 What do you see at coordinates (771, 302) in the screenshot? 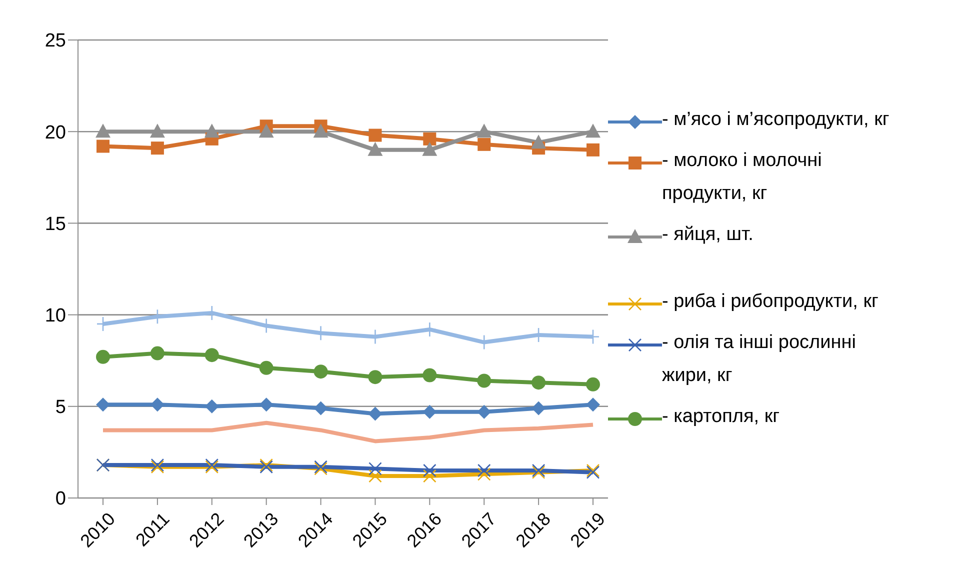
I see `legend-label: - риба і рибопродукти, кг` at bounding box center [771, 302].